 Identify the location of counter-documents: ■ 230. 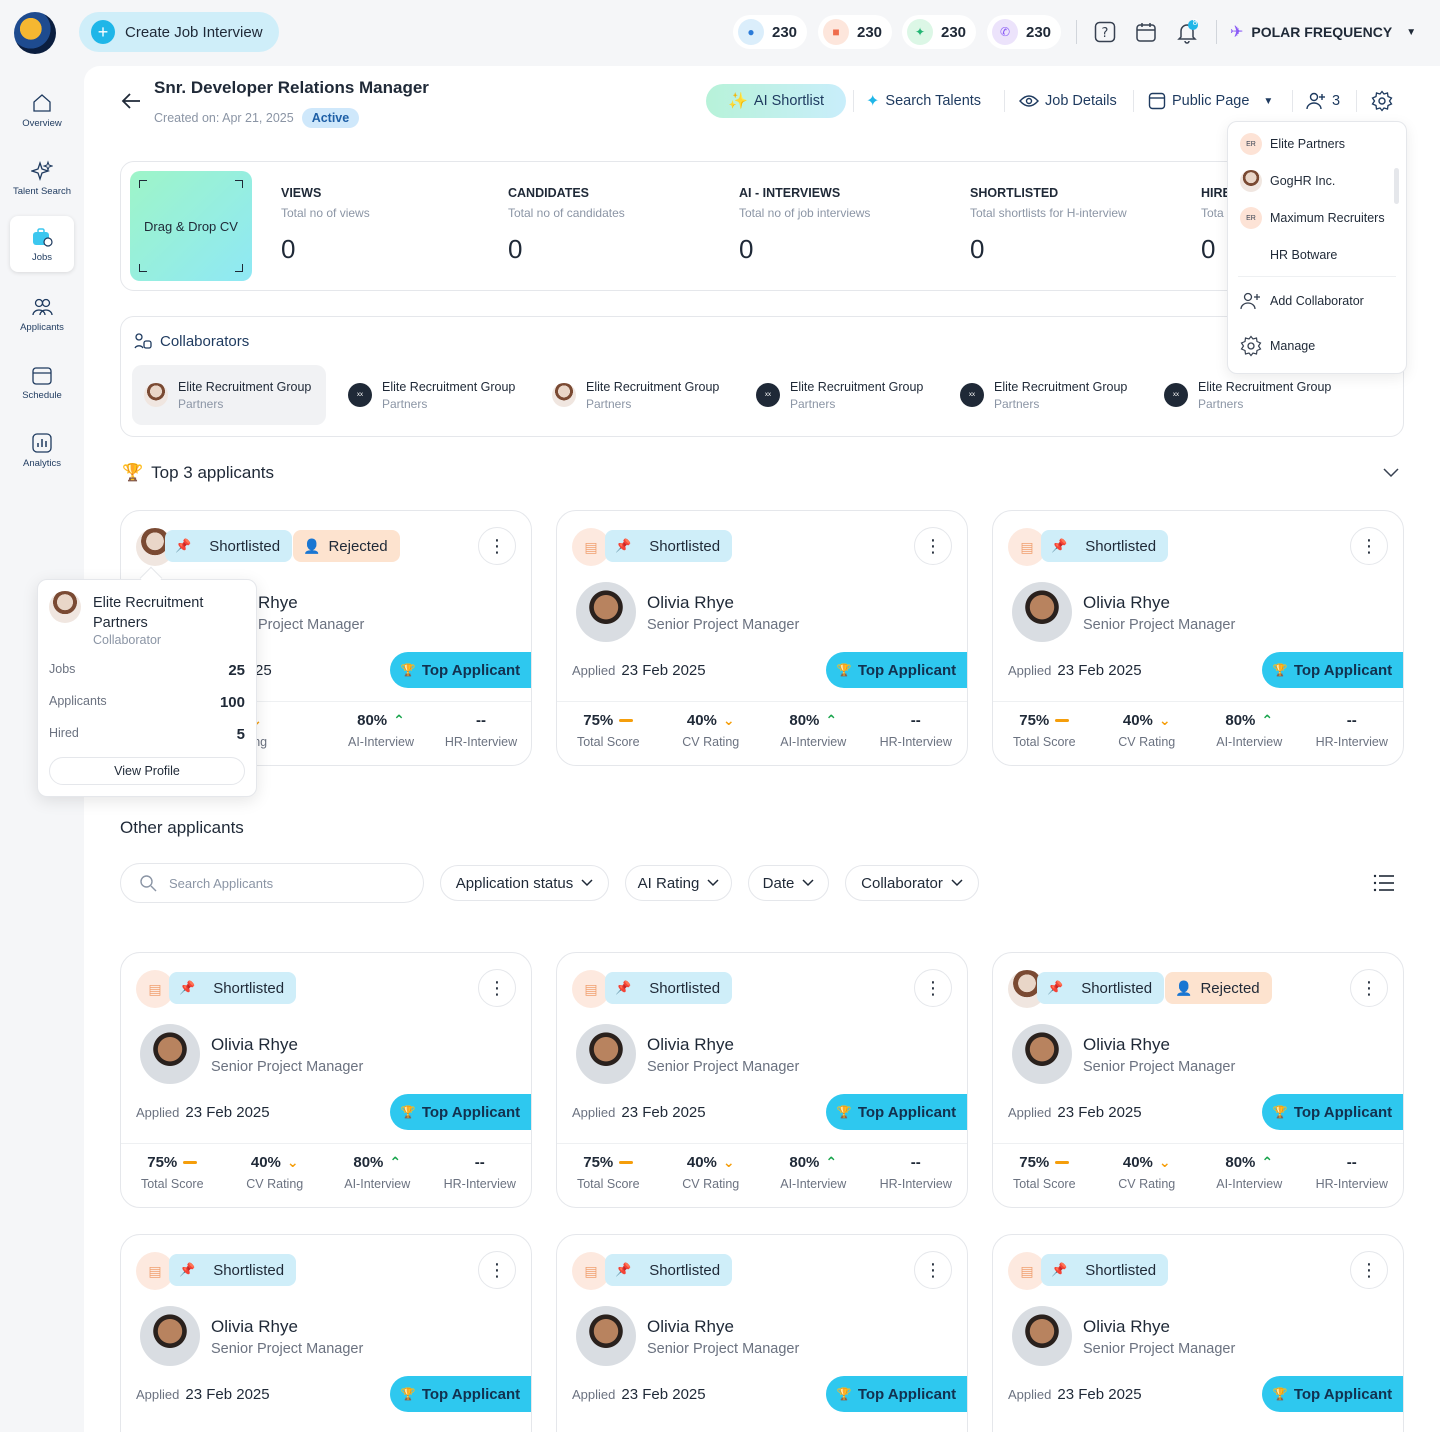
(855, 32).